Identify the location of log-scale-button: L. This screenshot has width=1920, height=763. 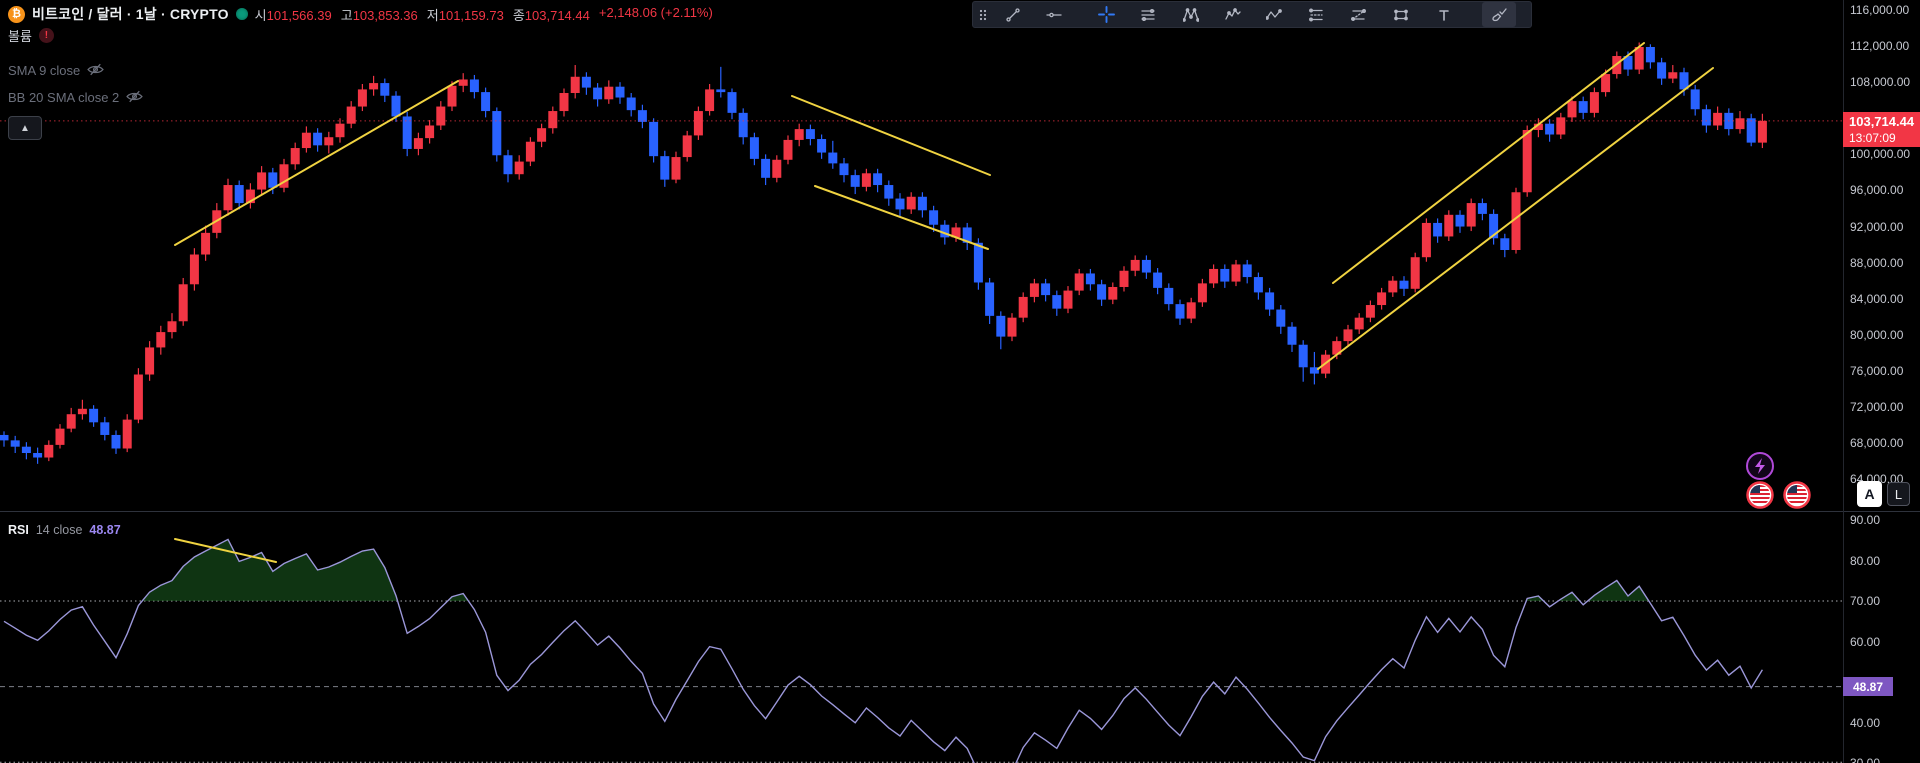
(1898, 494).